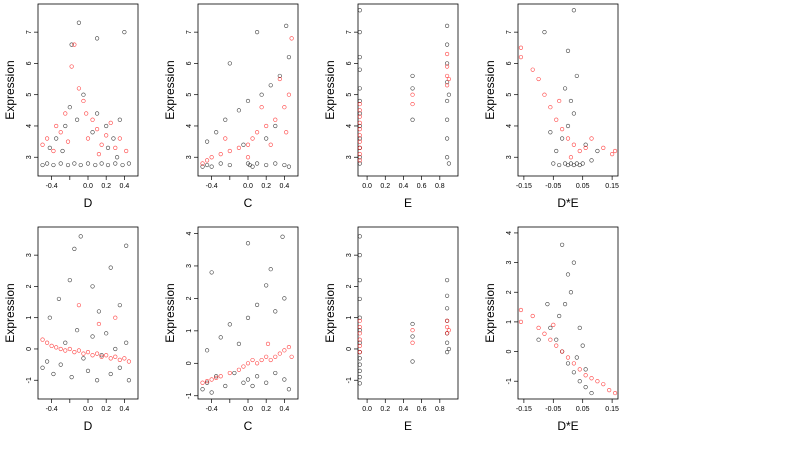 This screenshot has width=800, height=450. Describe the element at coordinates (231, 329) in the screenshot. I see `scatter-panel: -0.4 0.0 0.2 0.4 -1 0 1 2 3 4 C Expression` at that location.